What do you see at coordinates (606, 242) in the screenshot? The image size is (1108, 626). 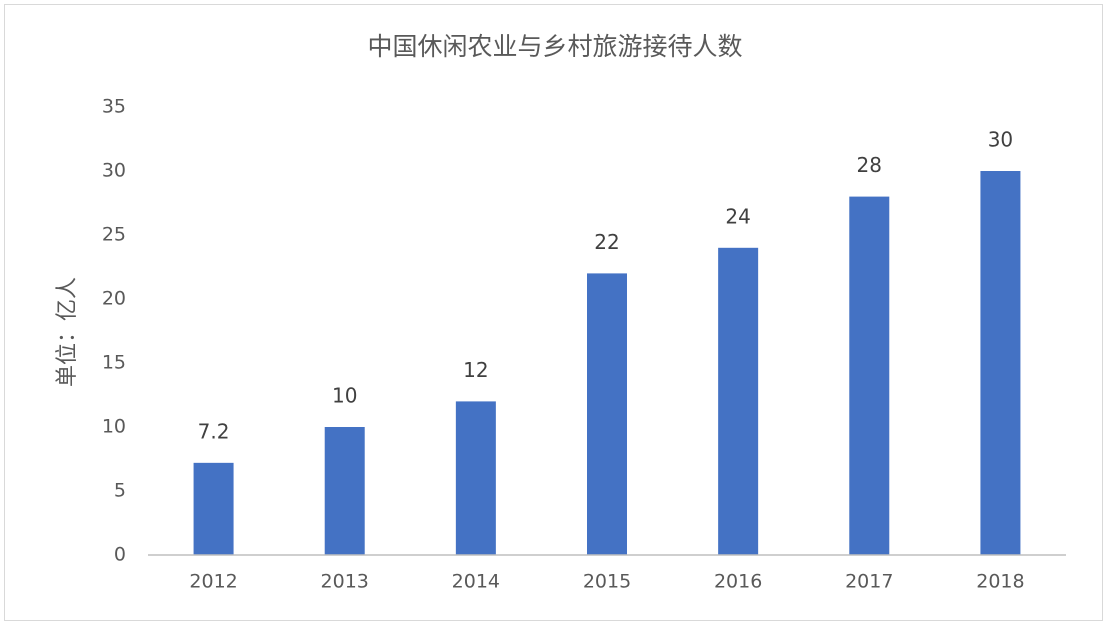 I see `data-label: 22` at bounding box center [606, 242].